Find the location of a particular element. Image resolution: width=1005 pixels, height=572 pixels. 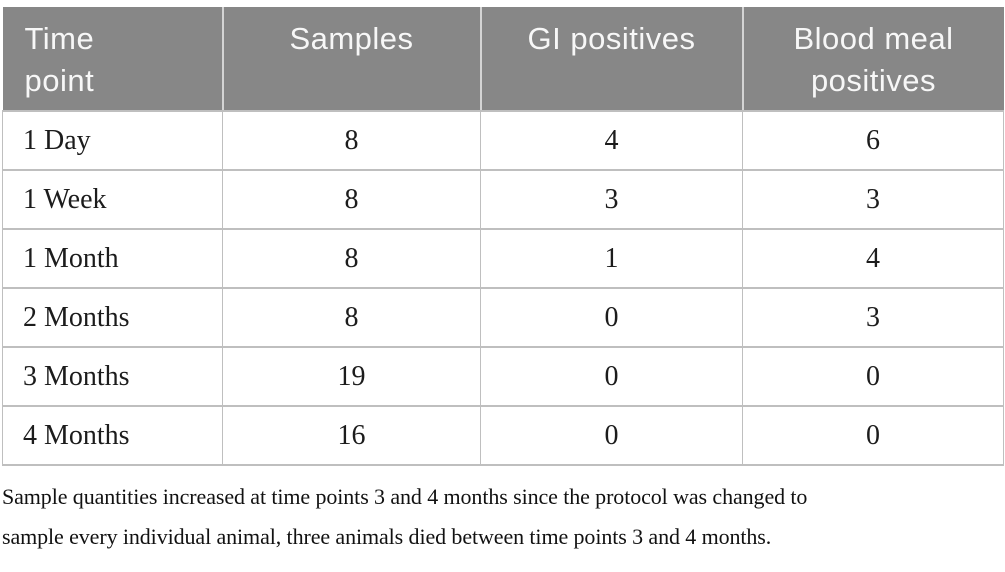

table-row-1-month: 1 Month 8 1 4 is located at coordinates (503, 258).